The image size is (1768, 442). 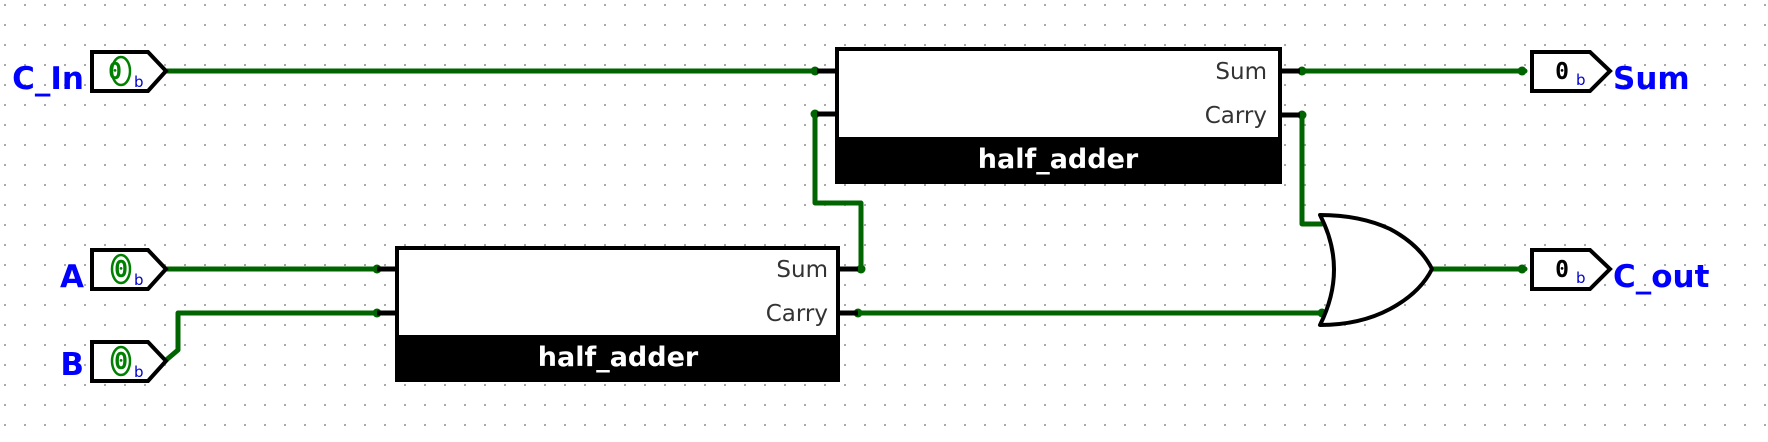 I want to click on input-pin-b: B 0 b, so click(x=114, y=361).